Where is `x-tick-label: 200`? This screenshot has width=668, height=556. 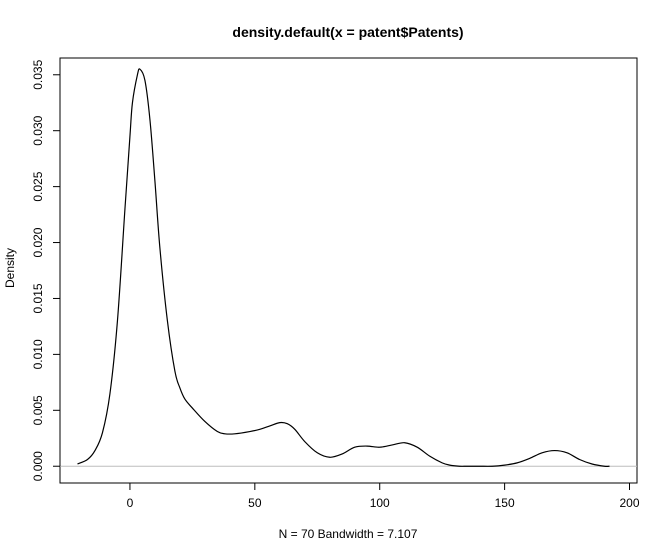 x-tick-label: 200 is located at coordinates (629, 503).